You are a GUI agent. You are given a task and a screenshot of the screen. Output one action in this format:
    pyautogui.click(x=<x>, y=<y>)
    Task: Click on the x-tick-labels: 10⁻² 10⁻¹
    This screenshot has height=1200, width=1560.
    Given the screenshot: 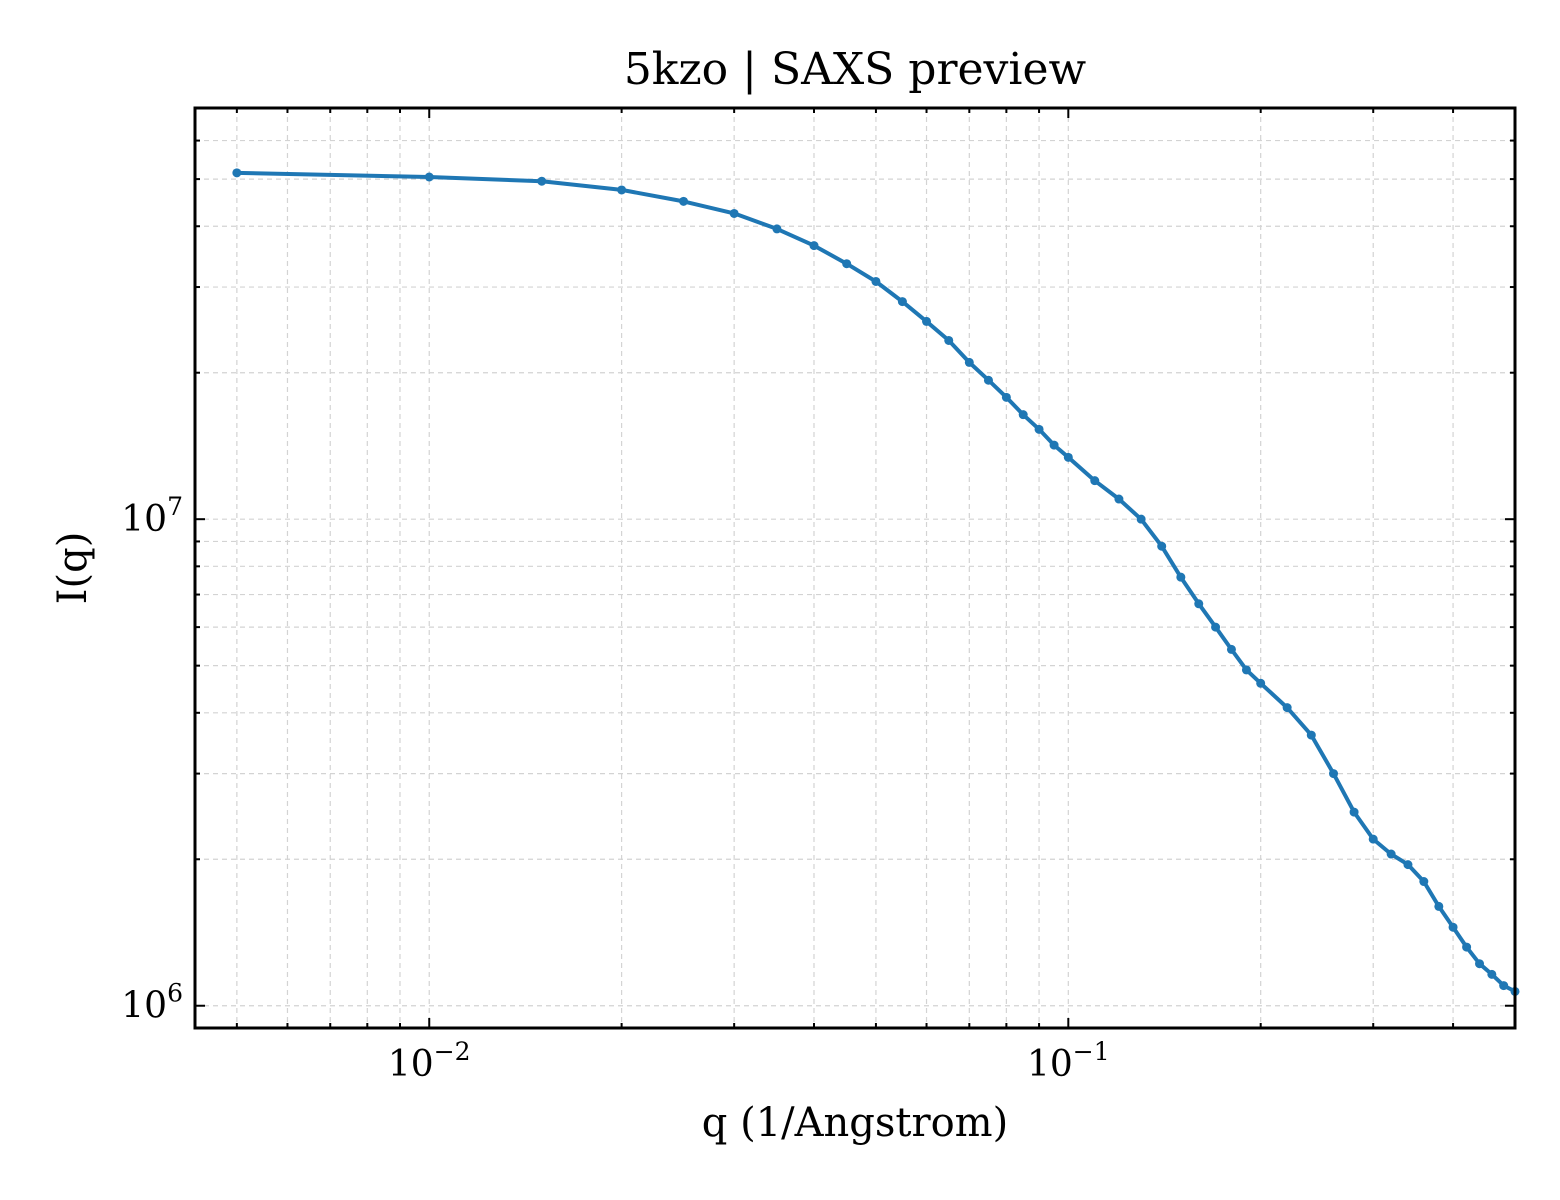 What is the action you would take?
    pyautogui.click(x=749, y=1061)
    